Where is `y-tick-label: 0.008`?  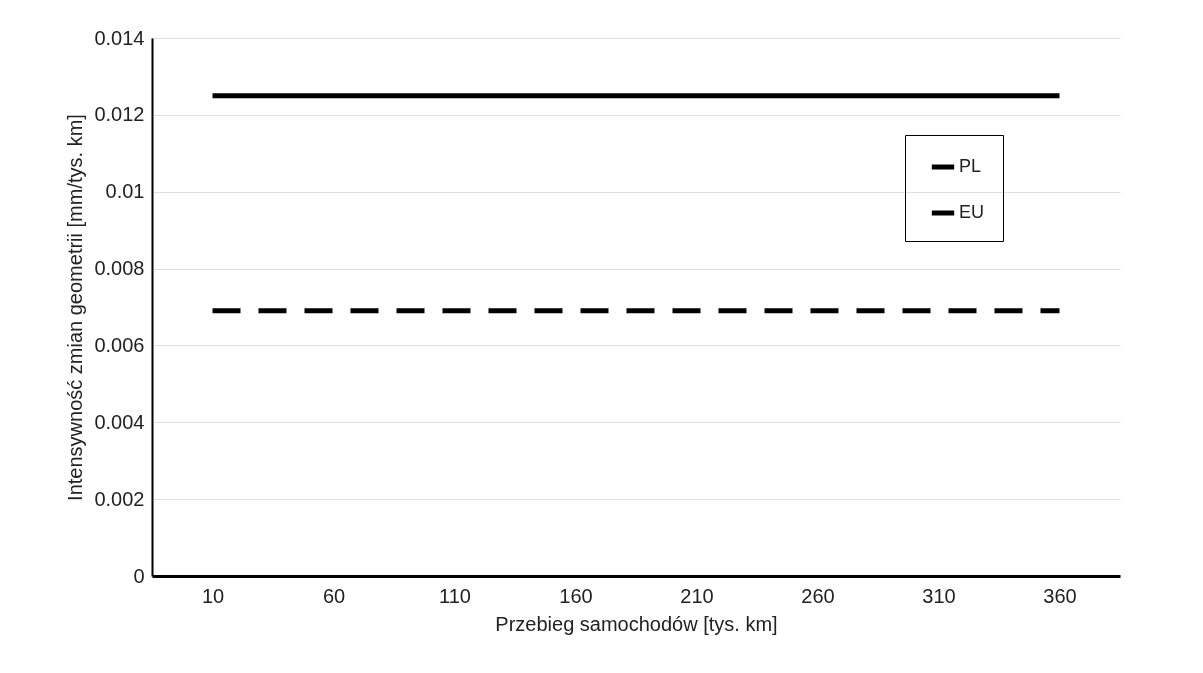
y-tick-label: 0.008 is located at coordinates (119, 268).